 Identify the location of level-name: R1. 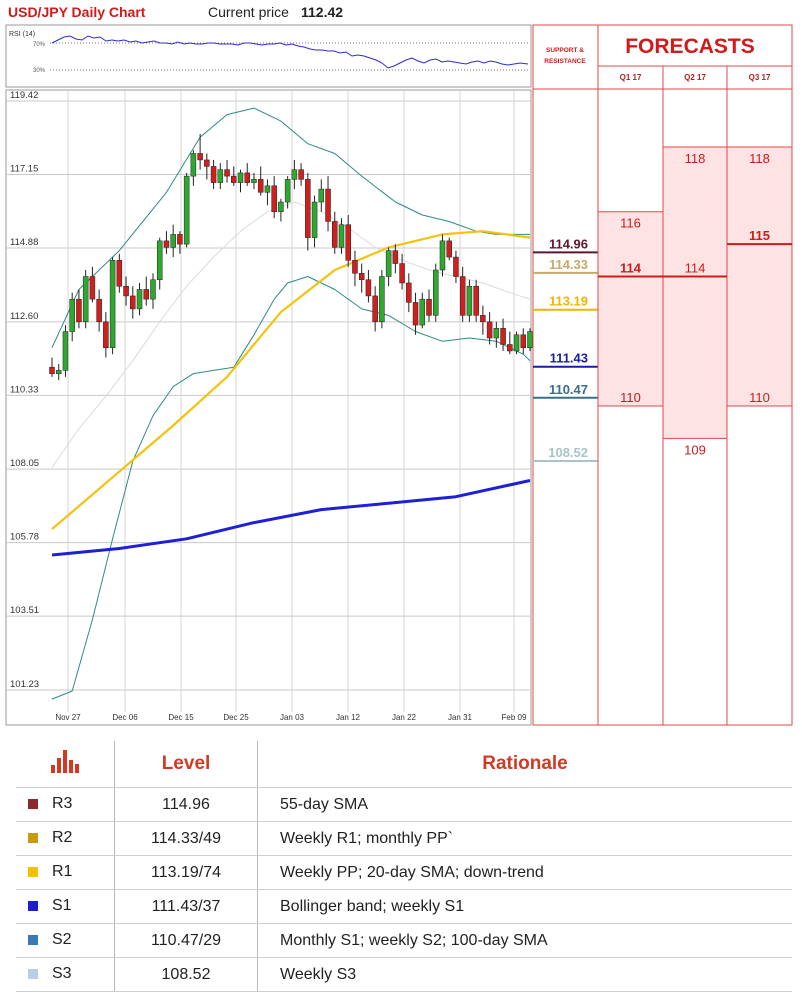
(62, 872).